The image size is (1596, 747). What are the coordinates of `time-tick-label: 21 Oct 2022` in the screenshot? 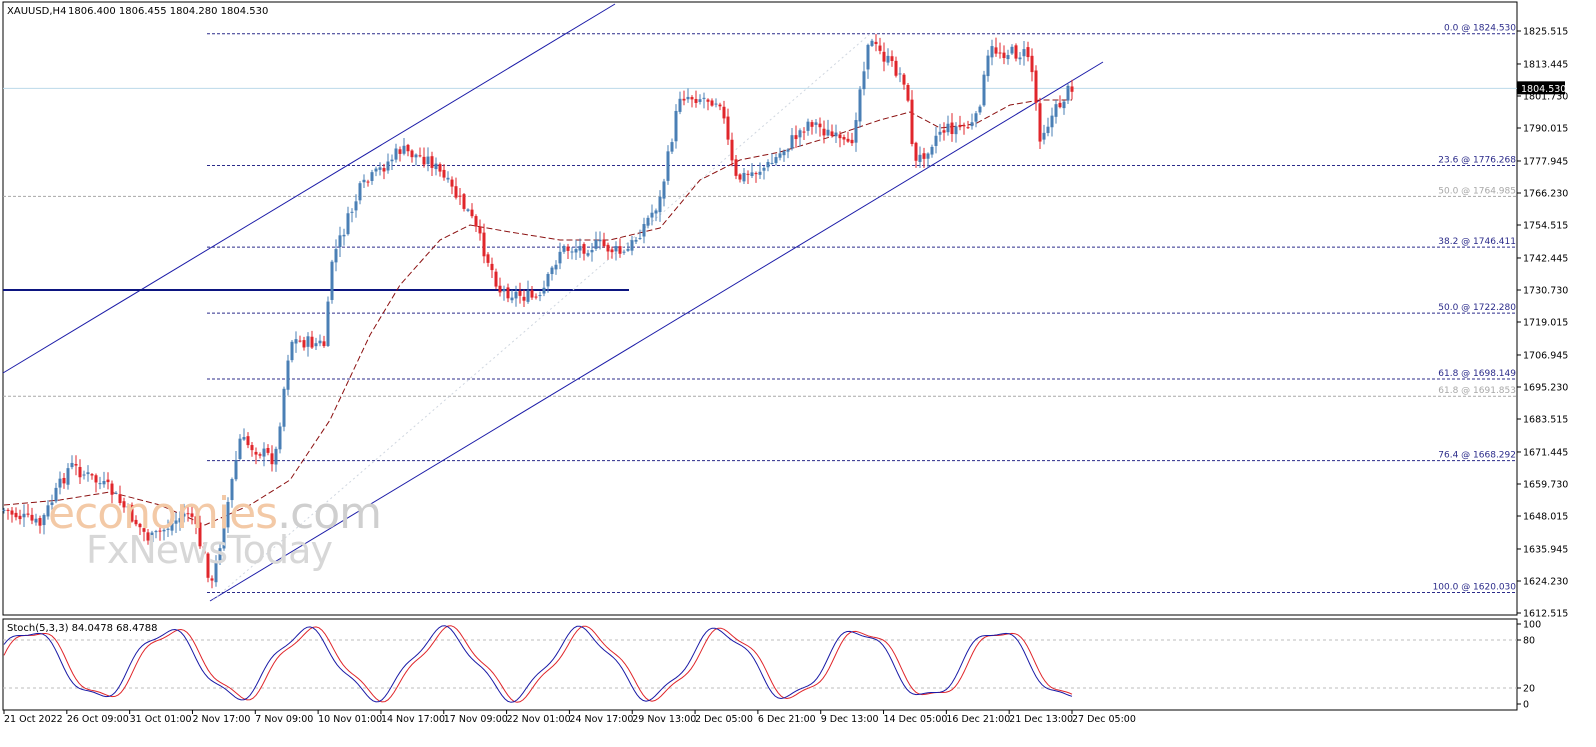 It's located at (33, 719).